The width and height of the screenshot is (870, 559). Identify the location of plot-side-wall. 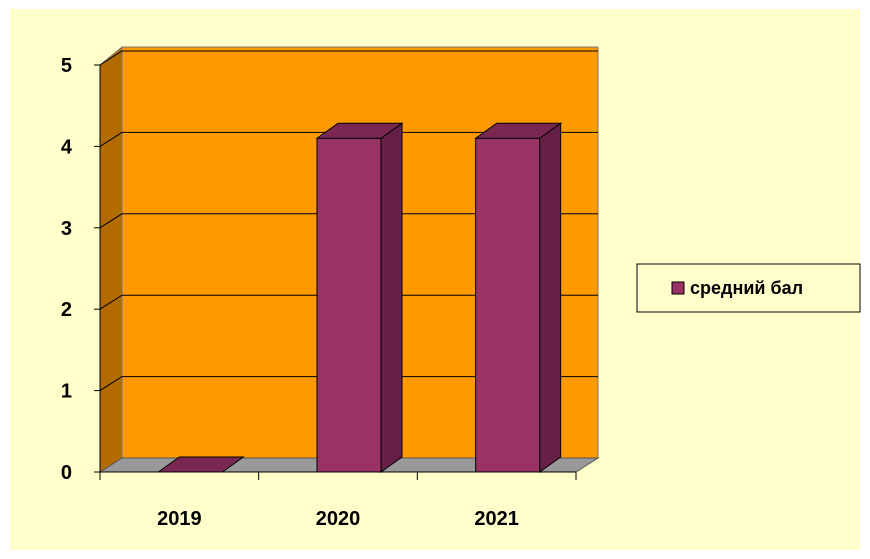
(111, 259).